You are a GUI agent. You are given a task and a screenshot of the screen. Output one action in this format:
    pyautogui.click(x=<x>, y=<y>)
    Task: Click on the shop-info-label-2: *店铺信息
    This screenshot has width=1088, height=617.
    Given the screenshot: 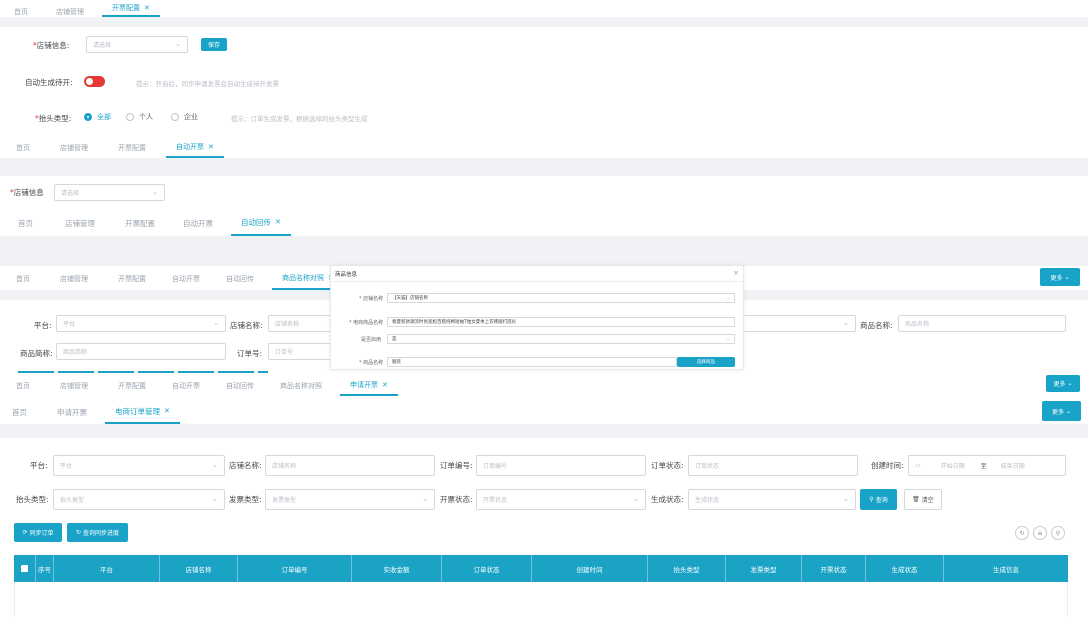 What is the action you would take?
    pyautogui.click(x=27, y=192)
    